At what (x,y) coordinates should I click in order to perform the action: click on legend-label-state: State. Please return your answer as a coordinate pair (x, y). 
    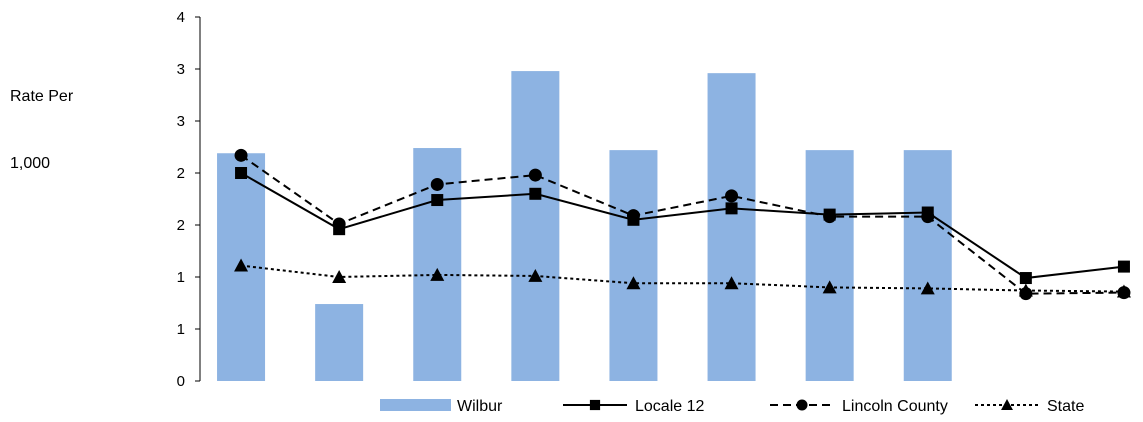
    Looking at the image, I should click on (1065, 406).